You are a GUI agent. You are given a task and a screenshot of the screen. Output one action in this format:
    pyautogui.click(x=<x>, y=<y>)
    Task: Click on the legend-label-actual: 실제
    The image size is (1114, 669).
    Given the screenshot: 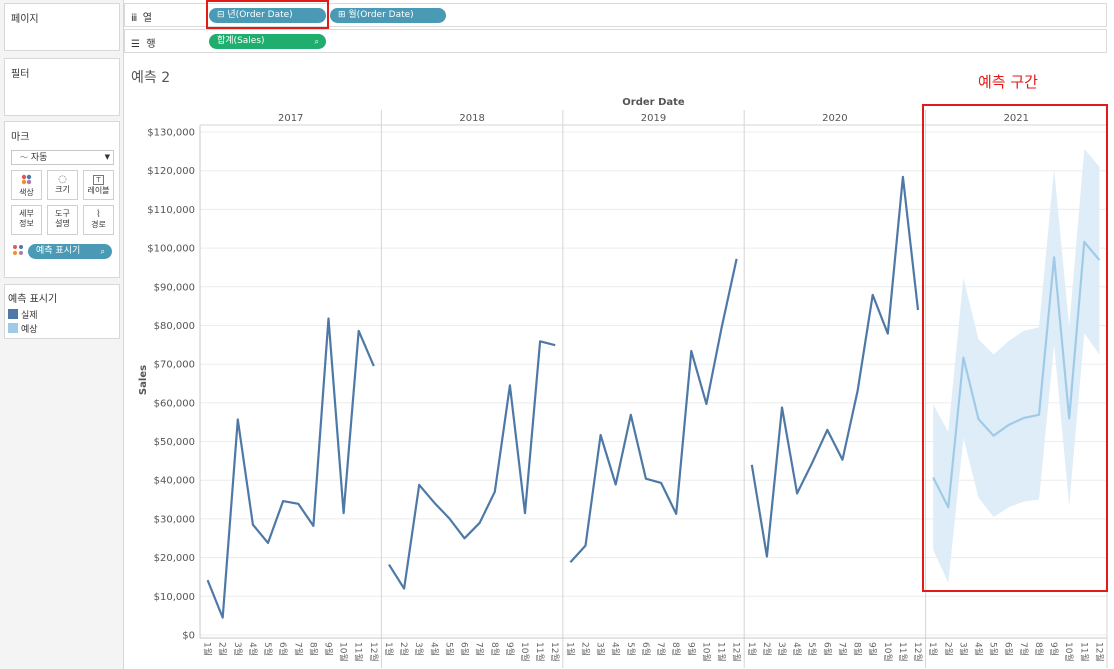 What is the action you would take?
    pyautogui.click(x=29, y=316)
    